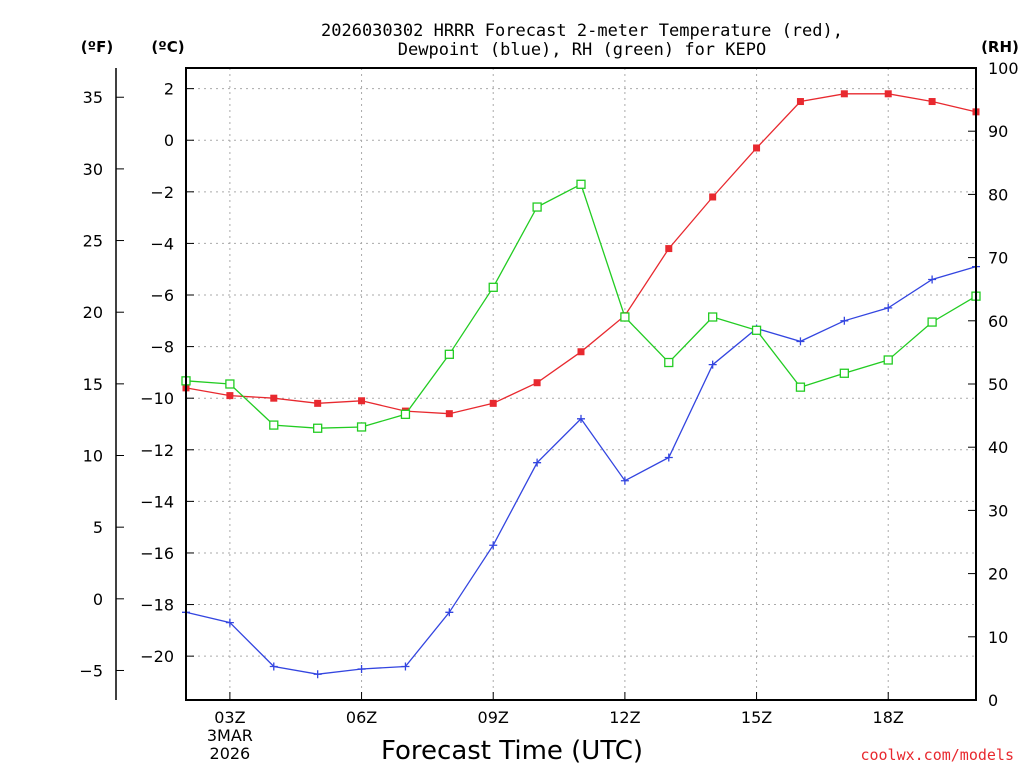  I want to click on rh-tick-label: 80, so click(998, 194).